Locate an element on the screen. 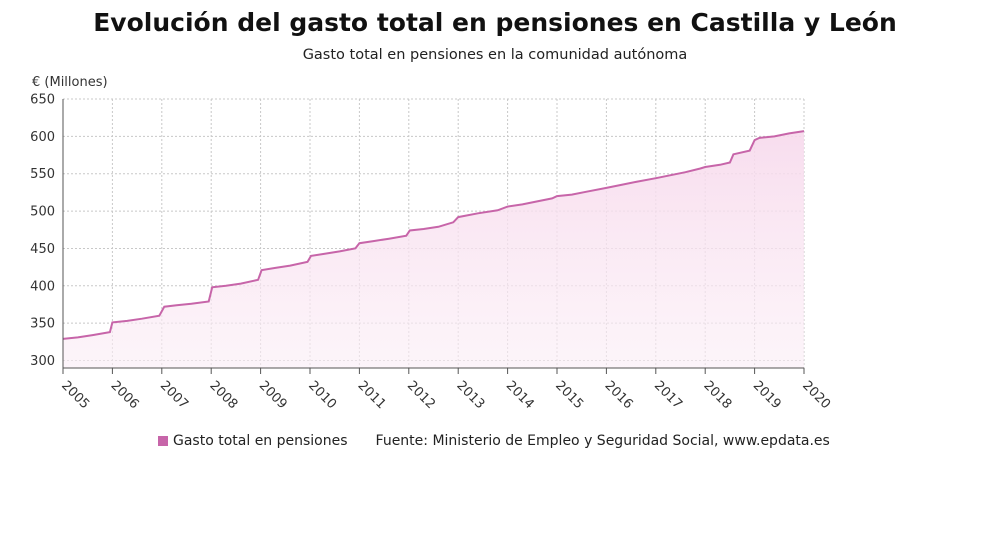 The width and height of the screenshot is (990, 556). x-tick-label: 2008 is located at coordinates (223, 395).